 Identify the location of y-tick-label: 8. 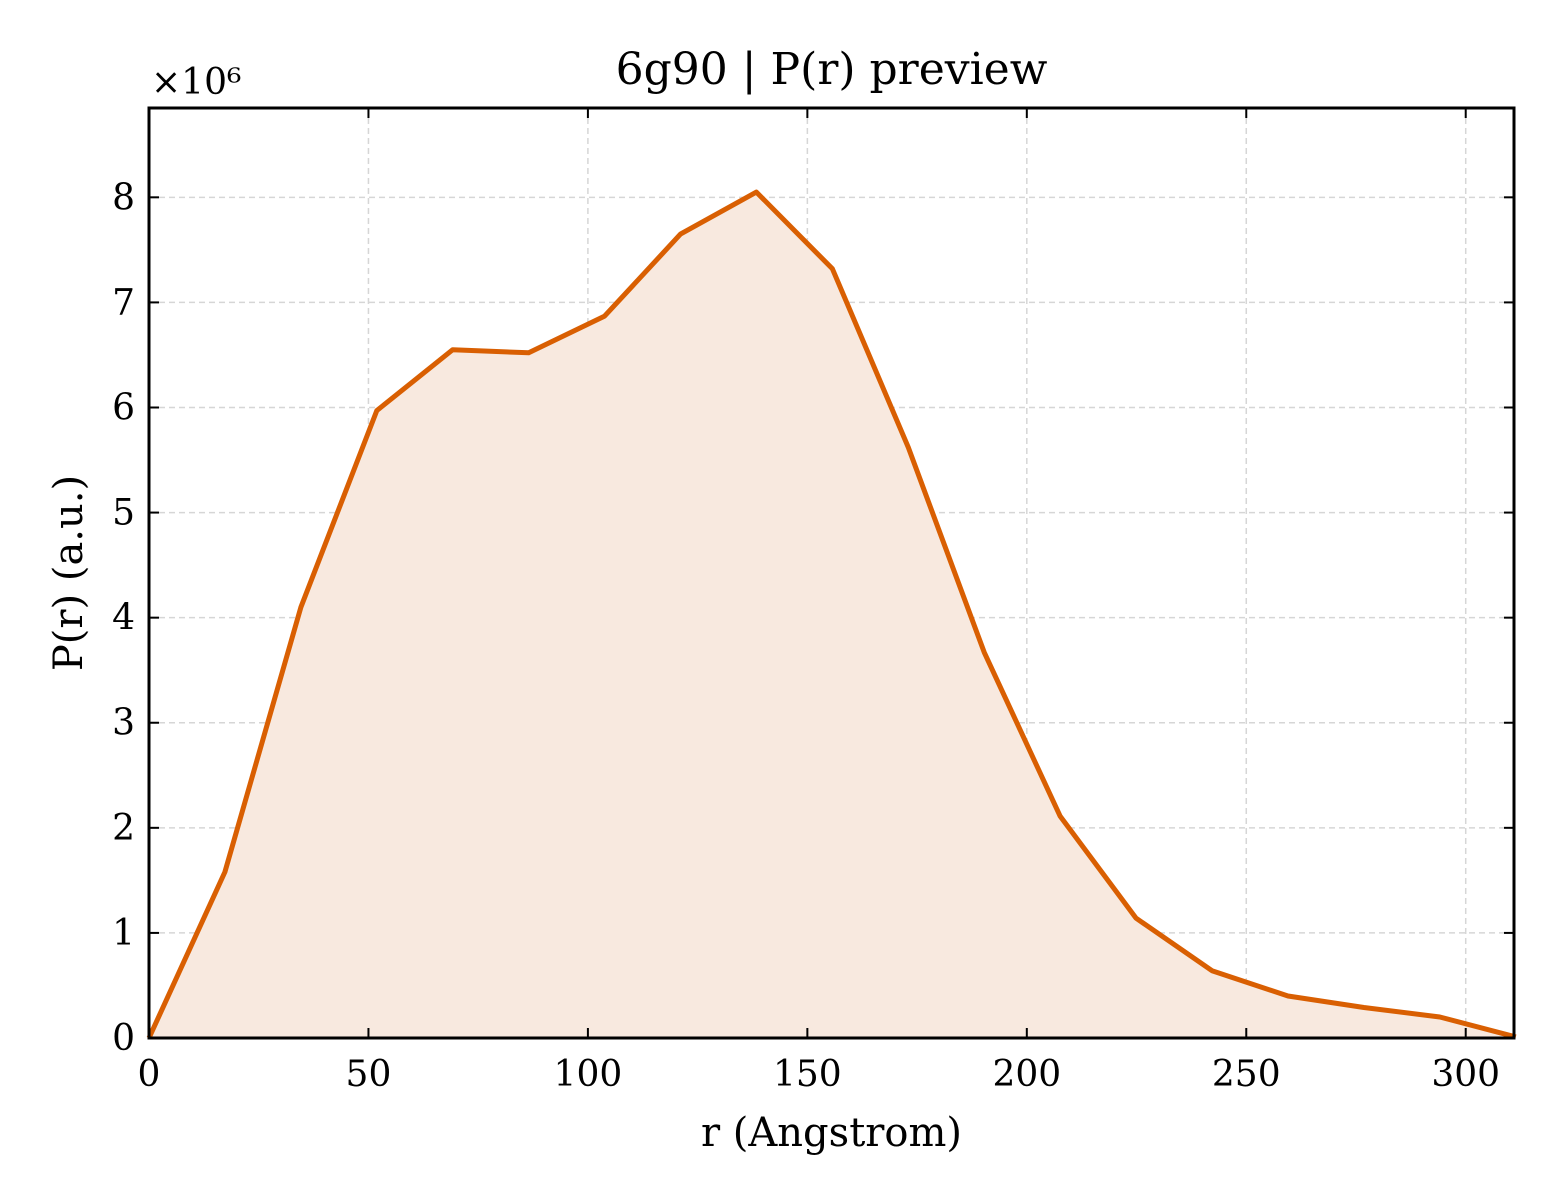
(123, 197).